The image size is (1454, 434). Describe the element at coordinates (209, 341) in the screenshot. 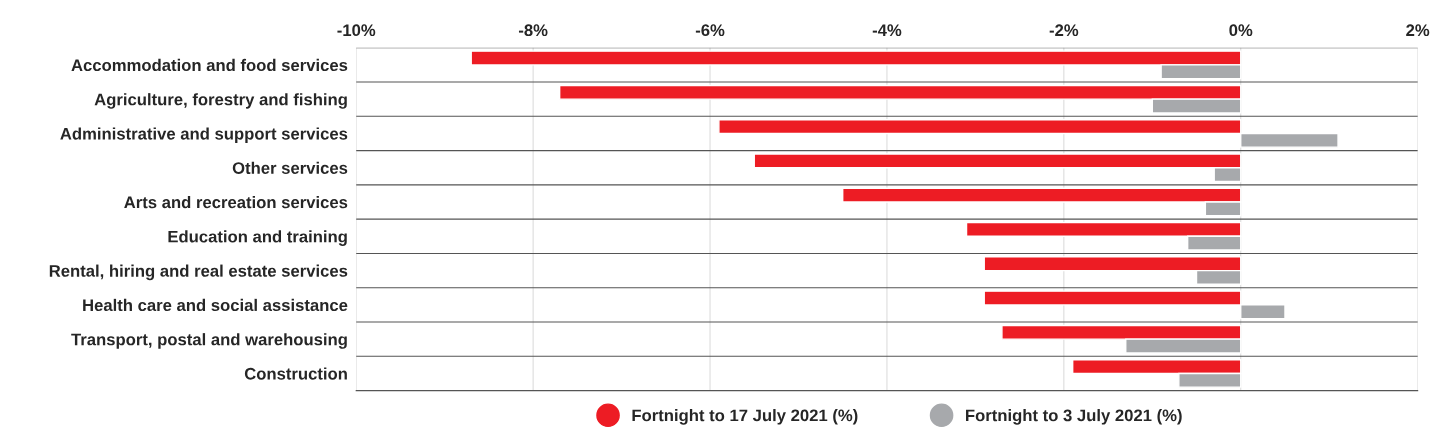

I see `y-tick-label: Transport, postal and warehousing` at that location.